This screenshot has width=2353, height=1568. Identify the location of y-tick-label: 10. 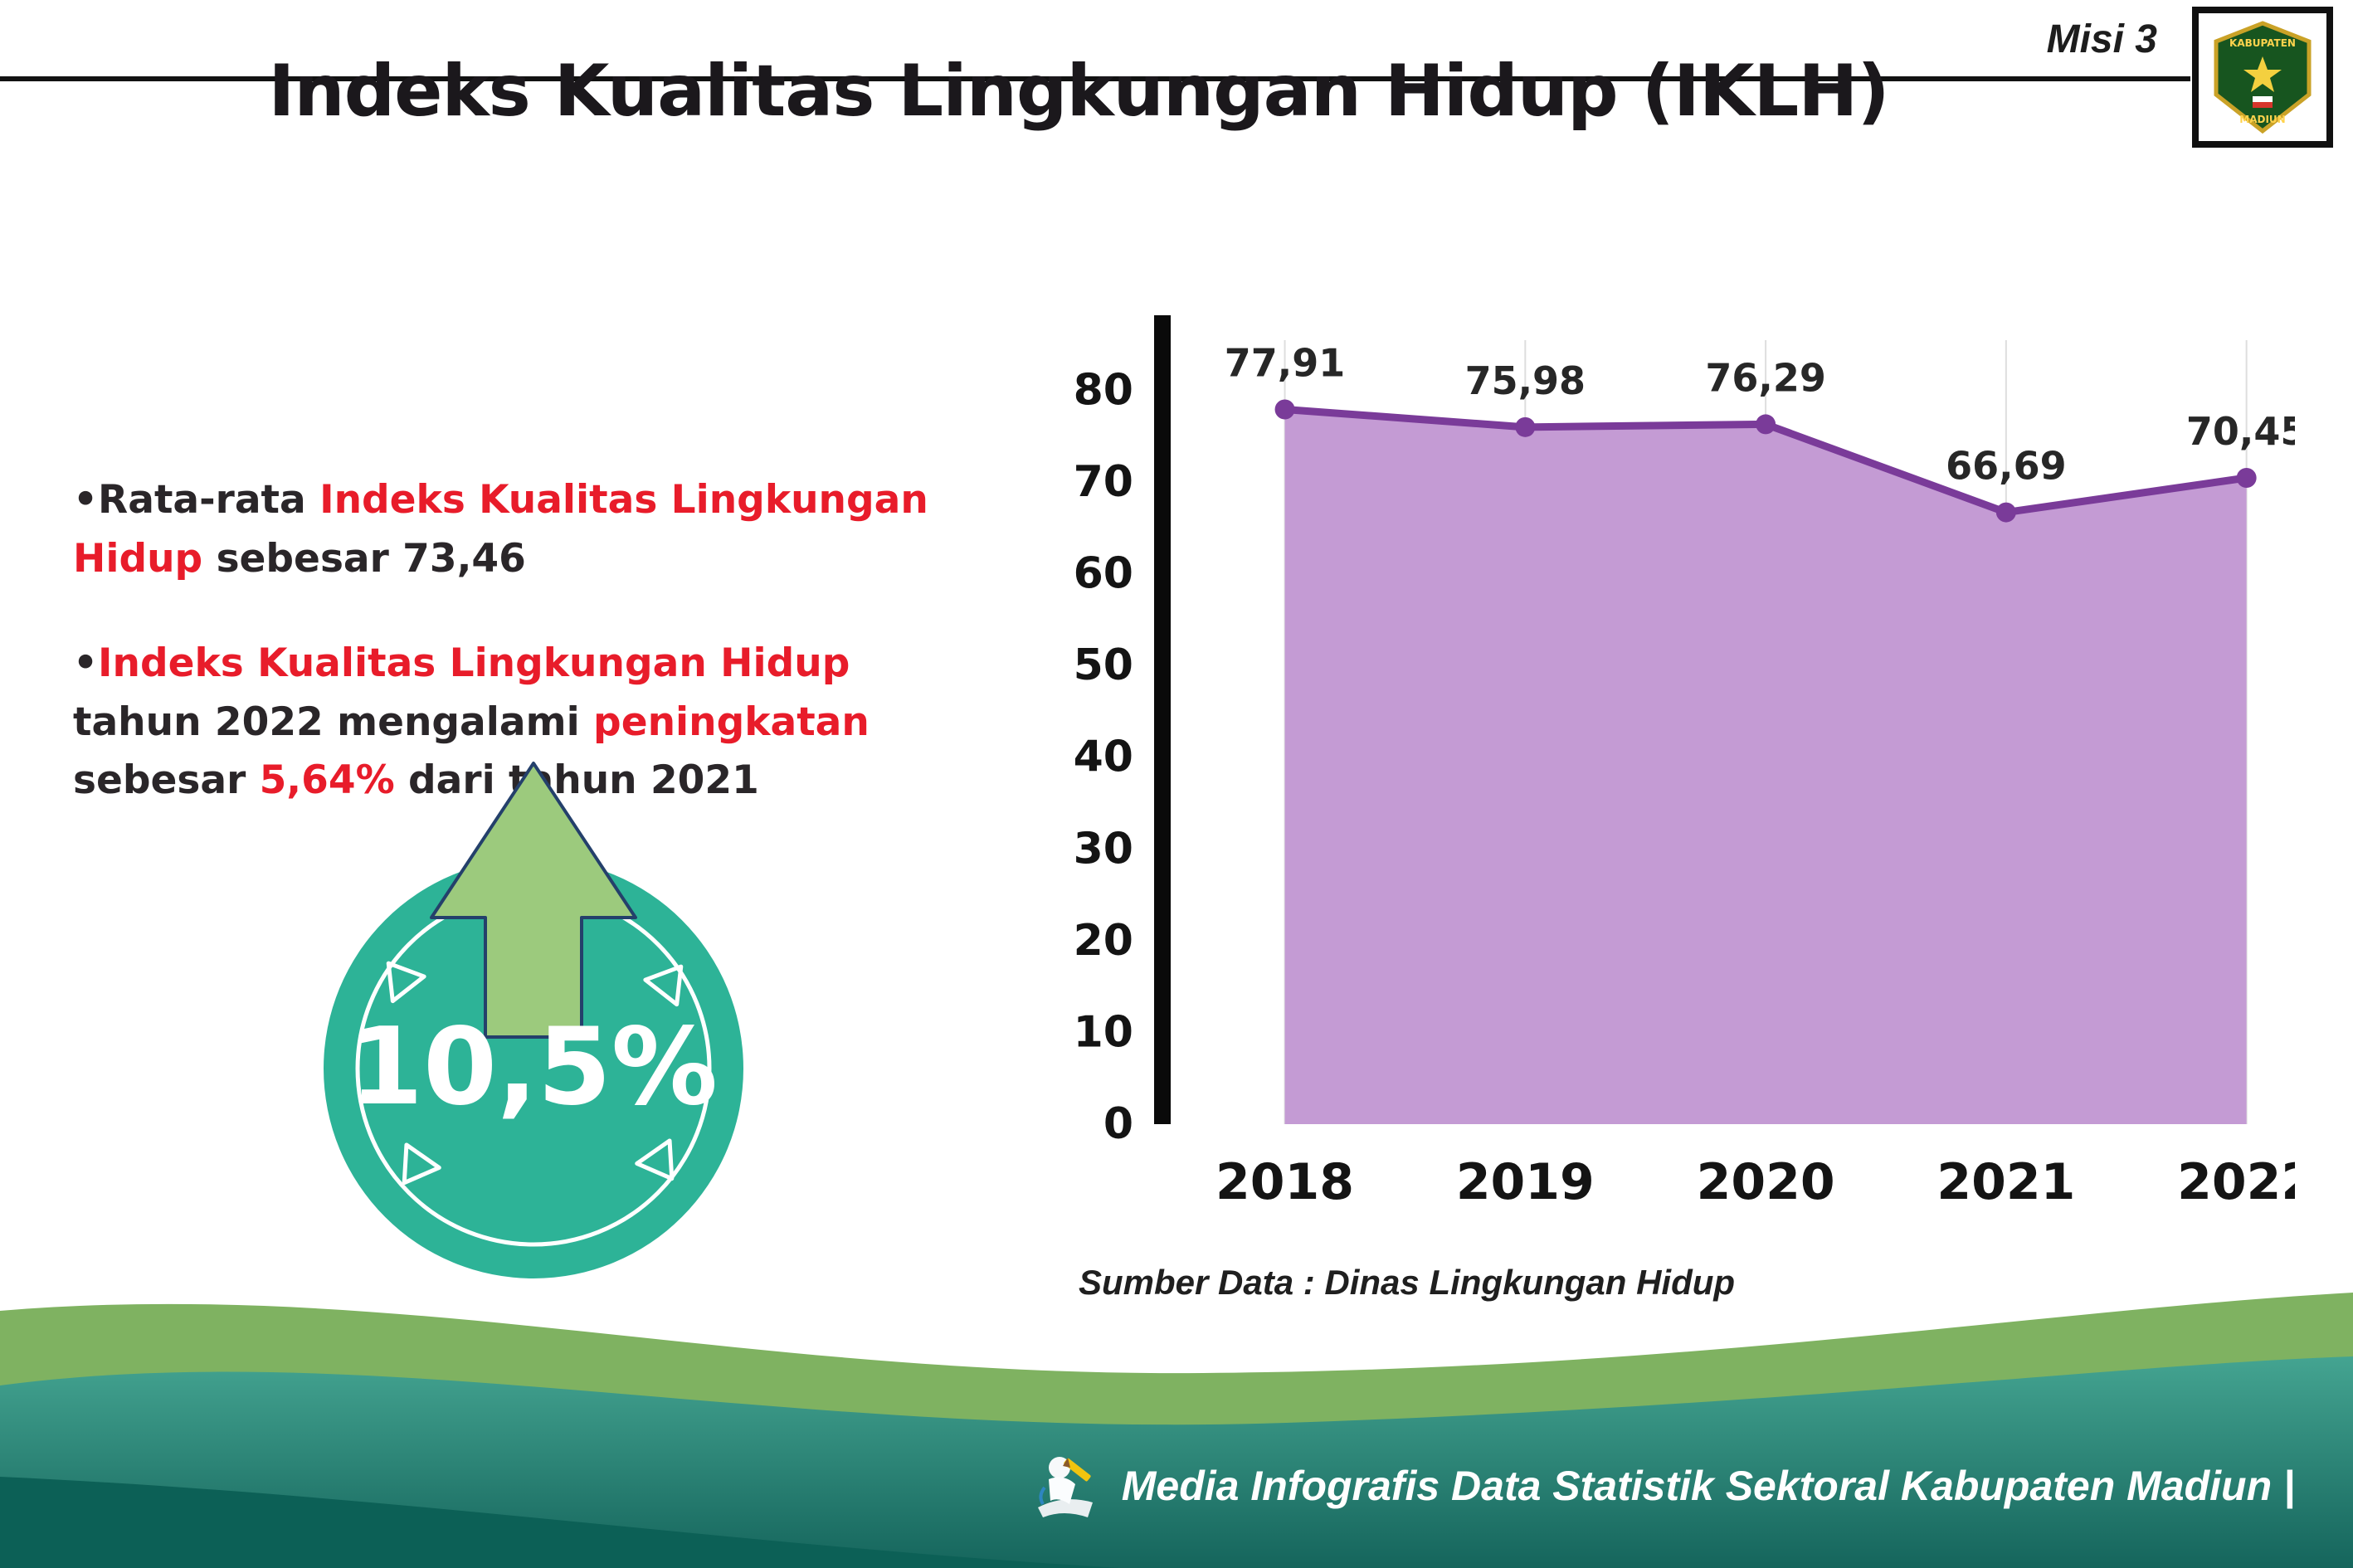
(1103, 1032).